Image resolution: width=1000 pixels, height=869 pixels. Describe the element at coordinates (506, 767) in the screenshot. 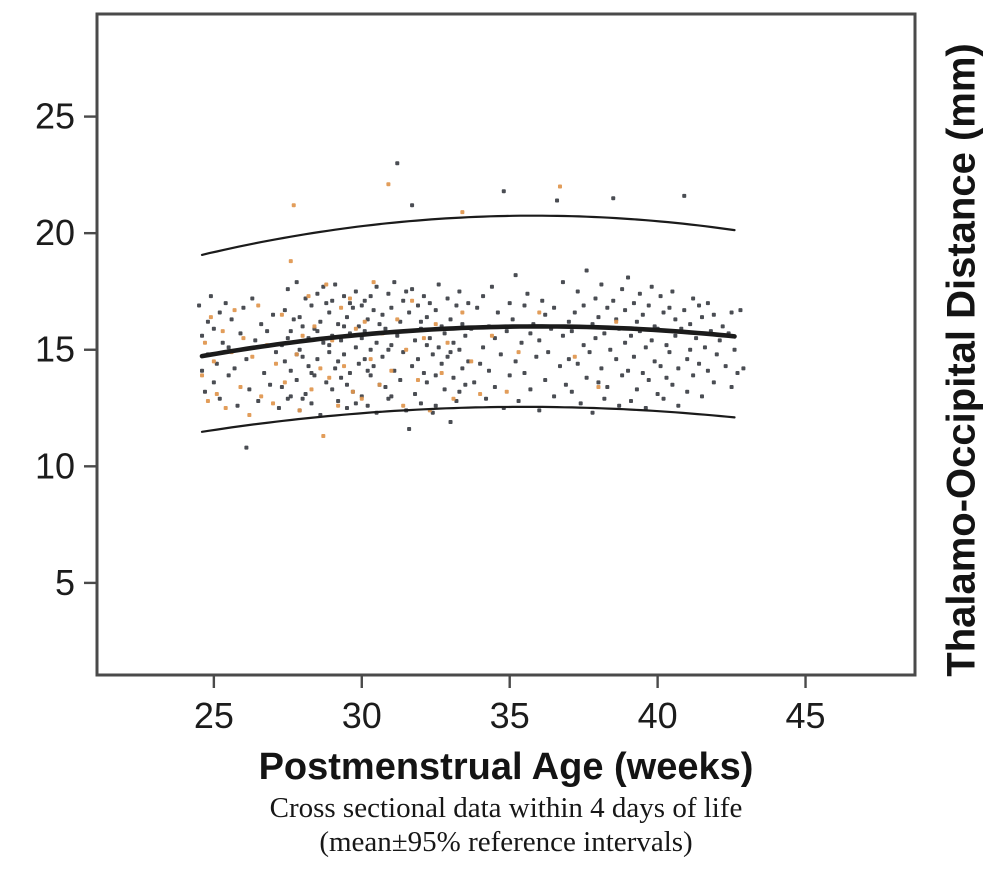

I see `x-axis-title: Postmenstrual Age (weeks)` at that location.